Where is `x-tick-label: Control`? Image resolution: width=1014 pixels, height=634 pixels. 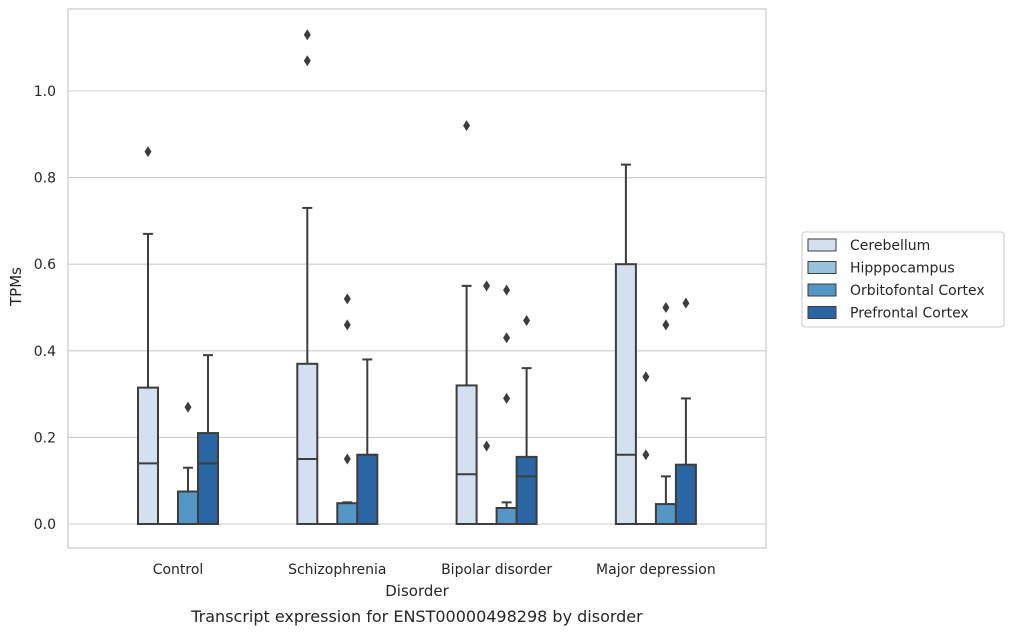 x-tick-label: Control is located at coordinates (178, 570).